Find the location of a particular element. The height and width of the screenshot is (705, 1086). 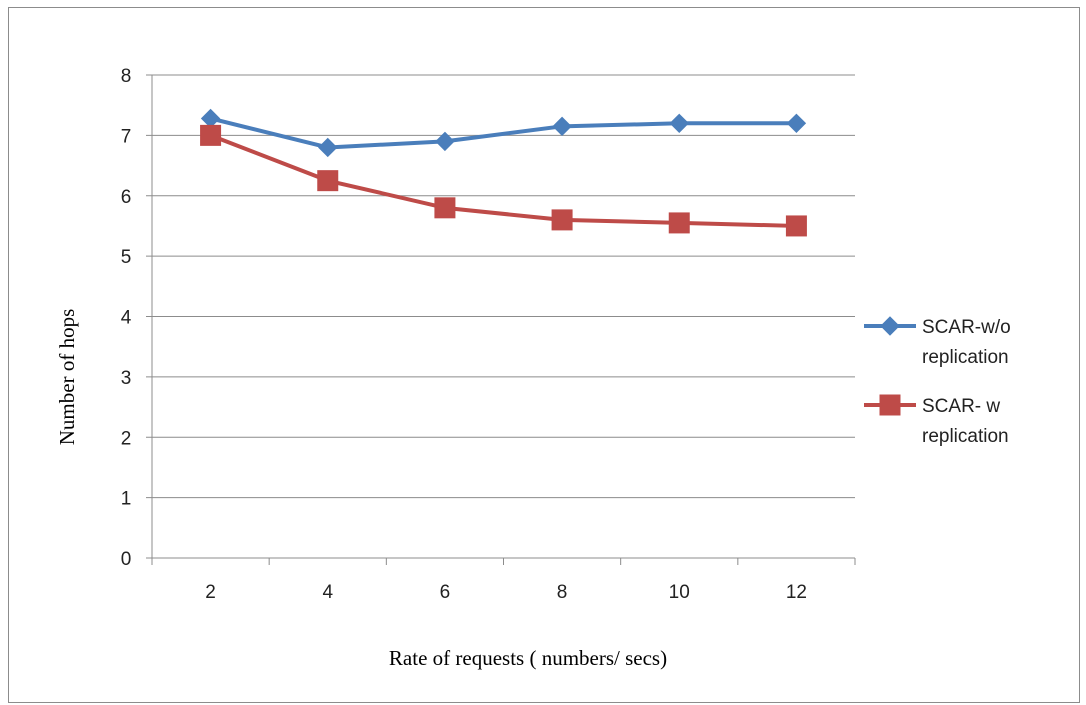

legend-label: SCAR- w is located at coordinates (961, 406).